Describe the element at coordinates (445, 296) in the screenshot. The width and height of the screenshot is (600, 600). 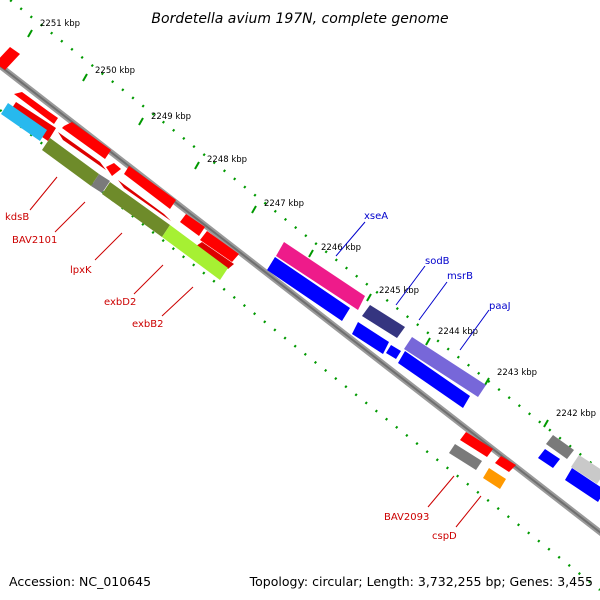
I see `gene-label-msrB: msrB` at that location.